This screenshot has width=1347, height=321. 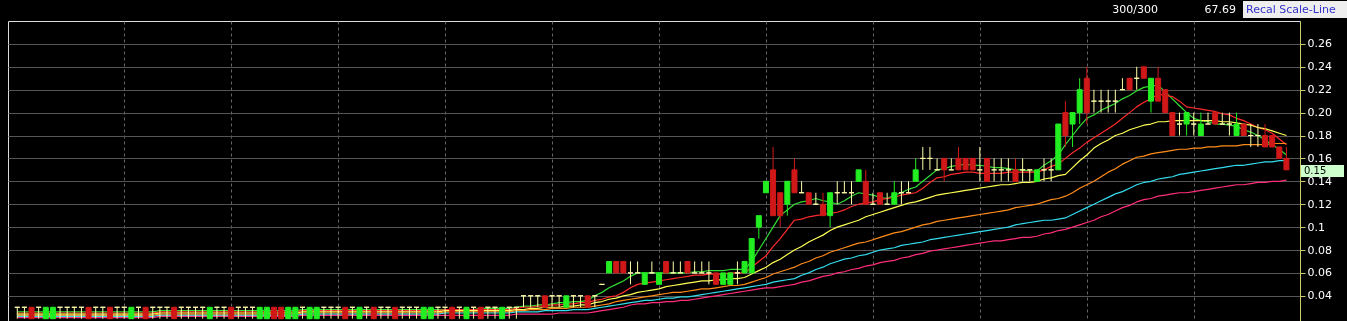 What do you see at coordinates (1319, 204) in the screenshot?
I see `y-tick-label: 0.12` at bounding box center [1319, 204].